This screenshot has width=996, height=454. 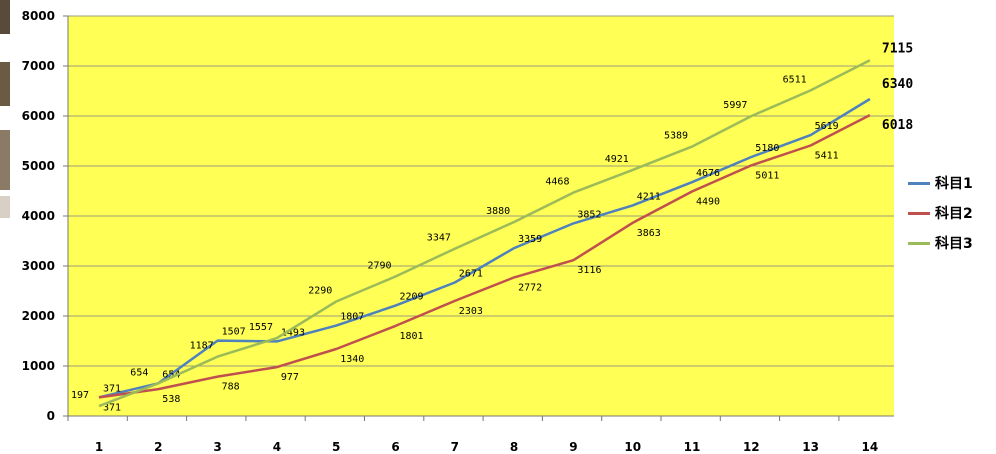 I want to click on data-label-s1-4: 1493, so click(x=293, y=332).